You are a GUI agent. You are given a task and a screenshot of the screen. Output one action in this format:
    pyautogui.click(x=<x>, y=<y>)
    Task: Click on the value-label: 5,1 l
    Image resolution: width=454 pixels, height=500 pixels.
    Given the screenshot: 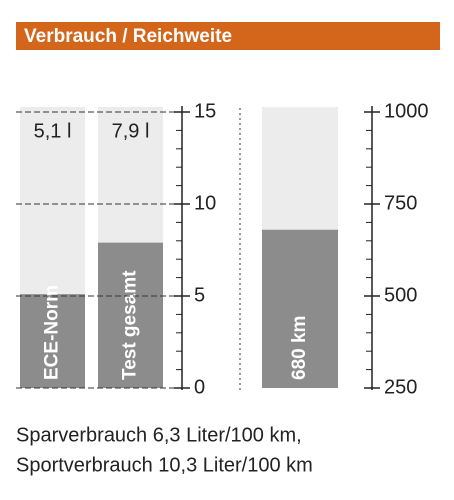 What is the action you would take?
    pyautogui.click(x=53, y=131)
    